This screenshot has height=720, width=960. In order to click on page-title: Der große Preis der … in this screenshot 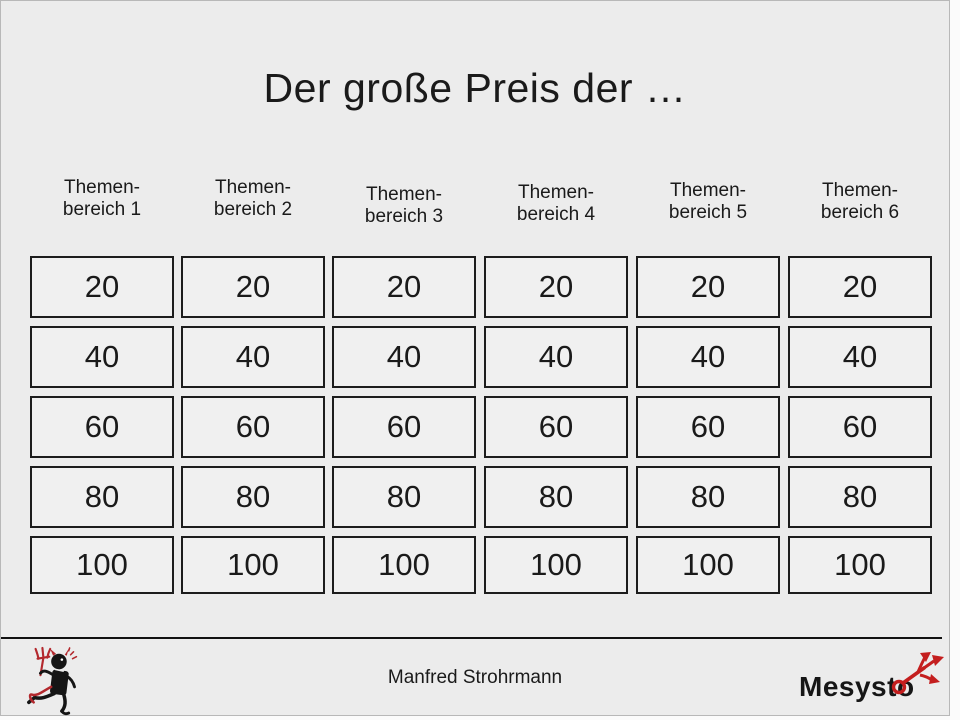, I will do `click(475, 88)`.